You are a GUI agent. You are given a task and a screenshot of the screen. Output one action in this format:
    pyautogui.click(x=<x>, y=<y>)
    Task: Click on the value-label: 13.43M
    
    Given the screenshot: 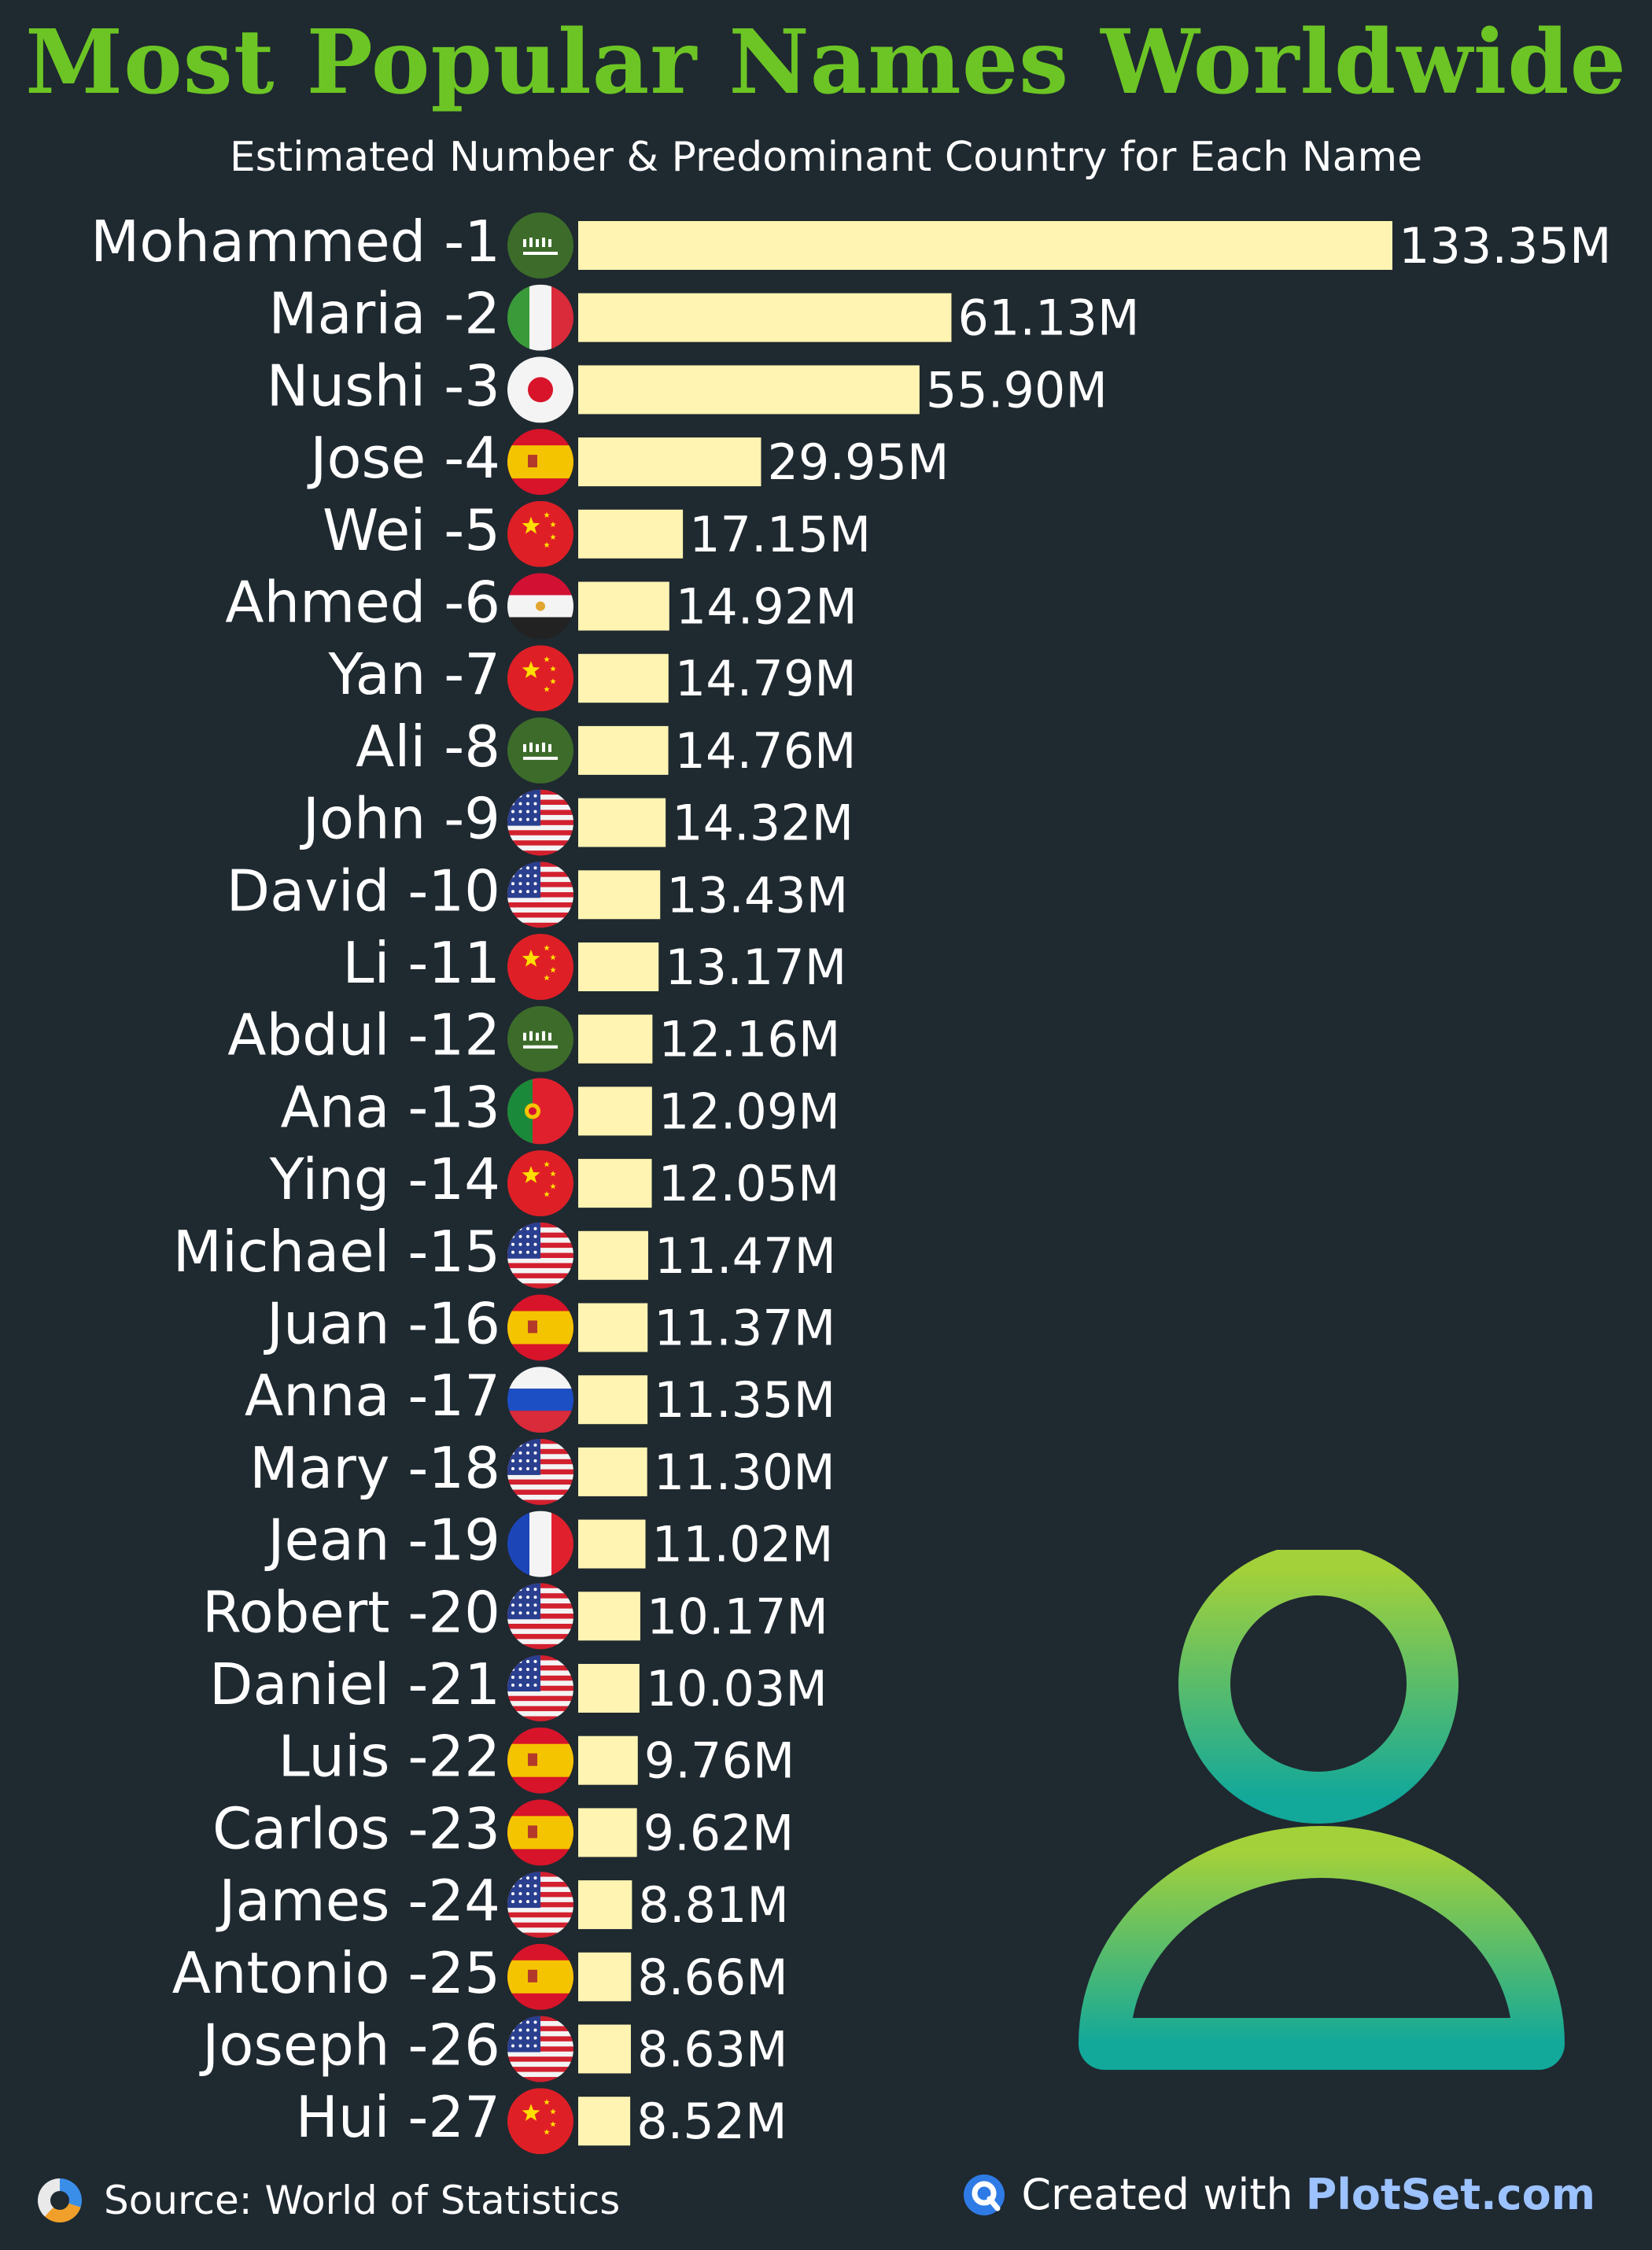 What is the action you would take?
    pyautogui.click(x=757, y=895)
    